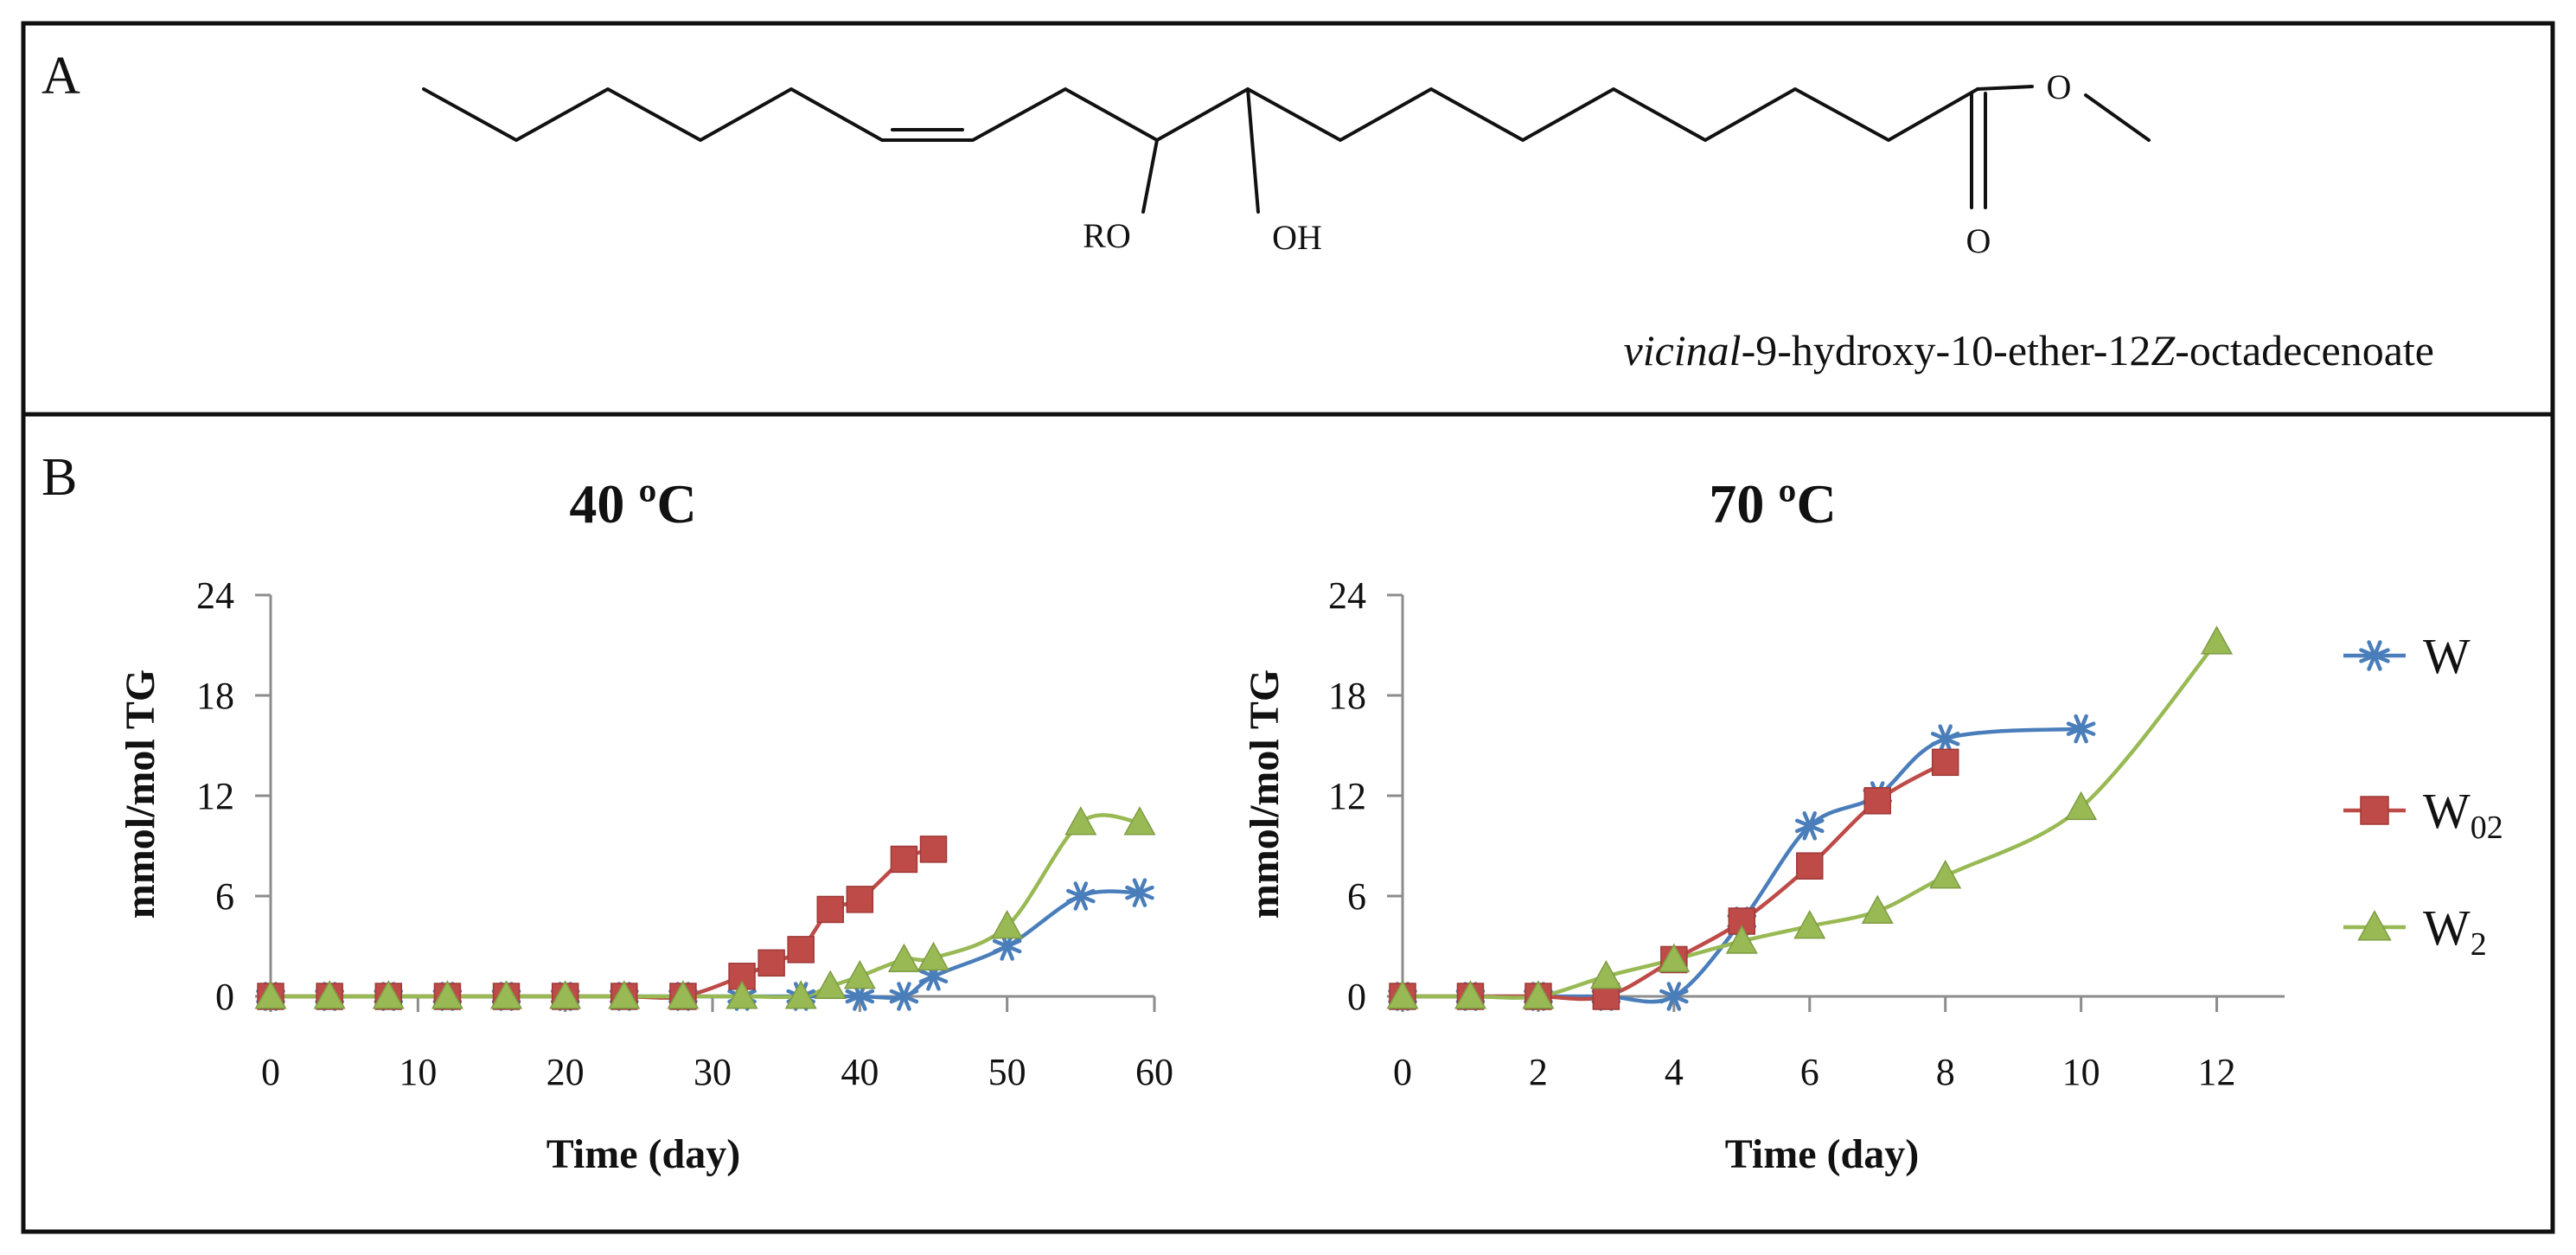 The image size is (2576, 1255). I want to click on legend: W W02 W2, so click(2423, 795).